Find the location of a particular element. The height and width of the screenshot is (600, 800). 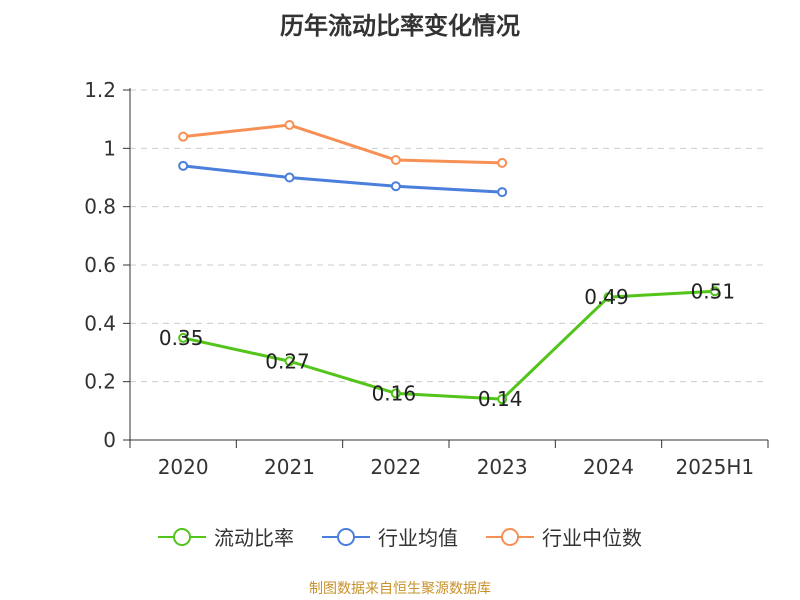

x-tick-label: 2020 is located at coordinates (183, 467).